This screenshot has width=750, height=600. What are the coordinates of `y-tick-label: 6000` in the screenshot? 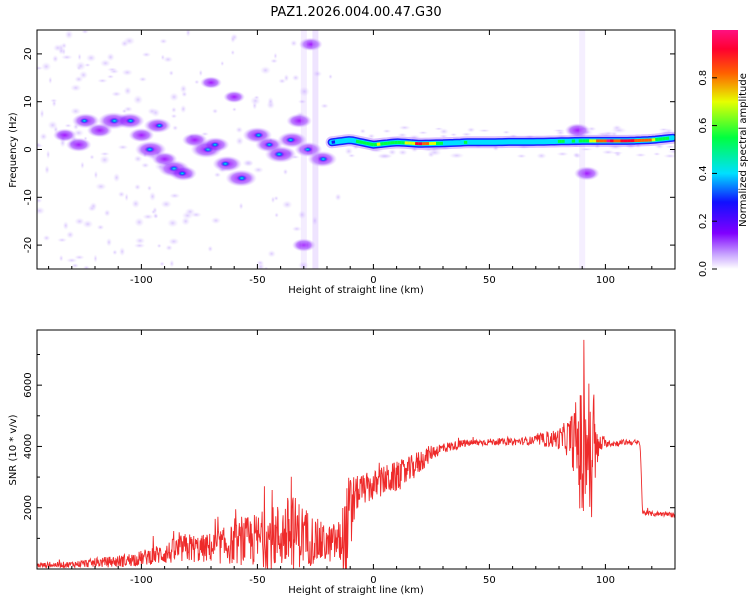 It's located at (28, 384).